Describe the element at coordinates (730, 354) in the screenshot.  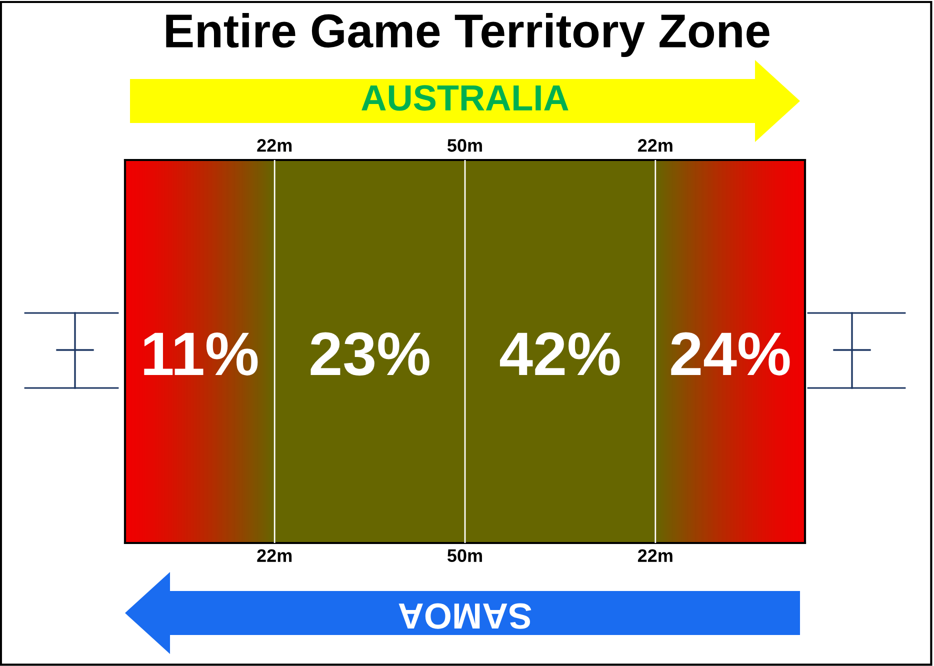
I see `data-label: 24%` at that location.